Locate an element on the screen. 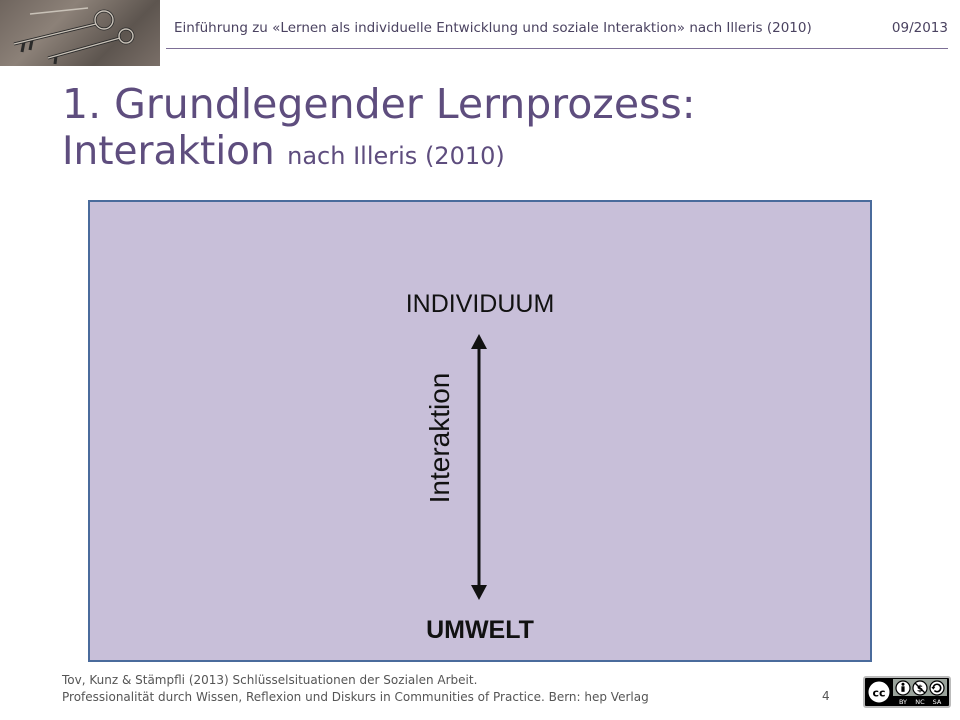  keys-photo-icon is located at coordinates (74, 36).